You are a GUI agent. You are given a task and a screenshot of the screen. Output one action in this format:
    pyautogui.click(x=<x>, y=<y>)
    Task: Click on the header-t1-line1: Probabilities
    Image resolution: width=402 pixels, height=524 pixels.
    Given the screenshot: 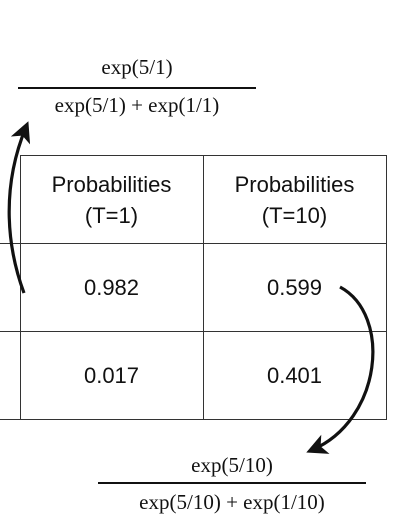 What is the action you would take?
    pyautogui.click(x=111, y=184)
    